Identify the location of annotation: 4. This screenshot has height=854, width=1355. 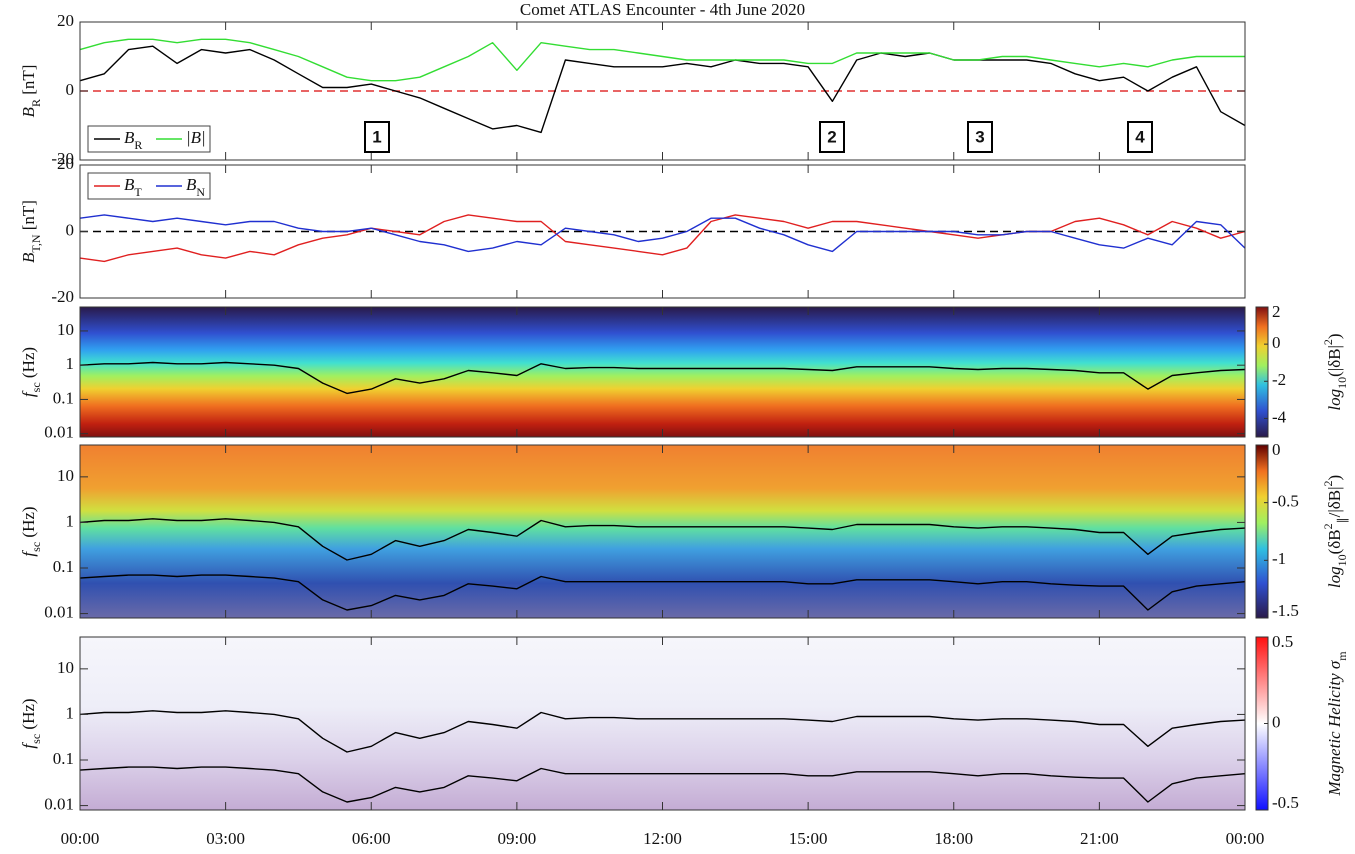
(1140, 136).